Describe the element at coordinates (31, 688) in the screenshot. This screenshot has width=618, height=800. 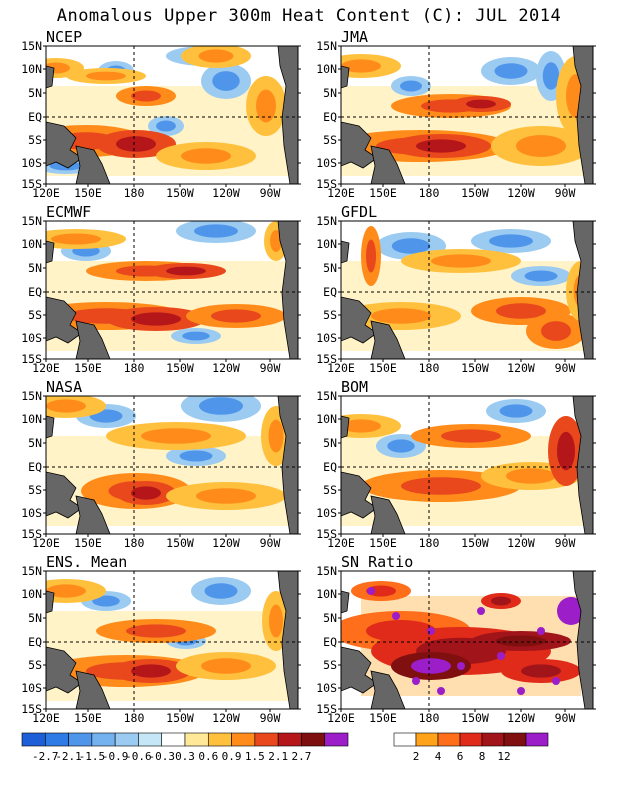
I see `lat-tick-label: 10S` at that location.